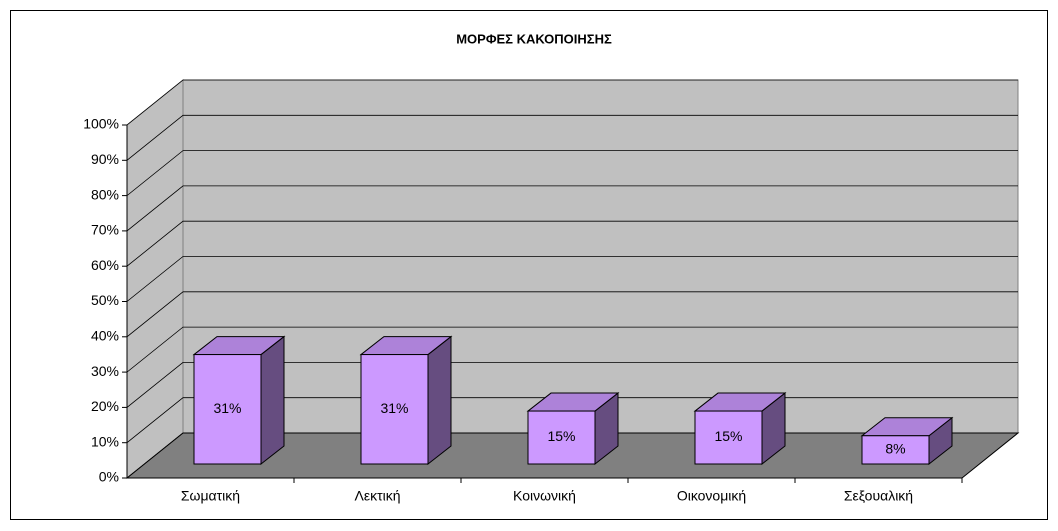  What do you see at coordinates (105, 441) in the screenshot?
I see `y-tick-label: 10%` at bounding box center [105, 441].